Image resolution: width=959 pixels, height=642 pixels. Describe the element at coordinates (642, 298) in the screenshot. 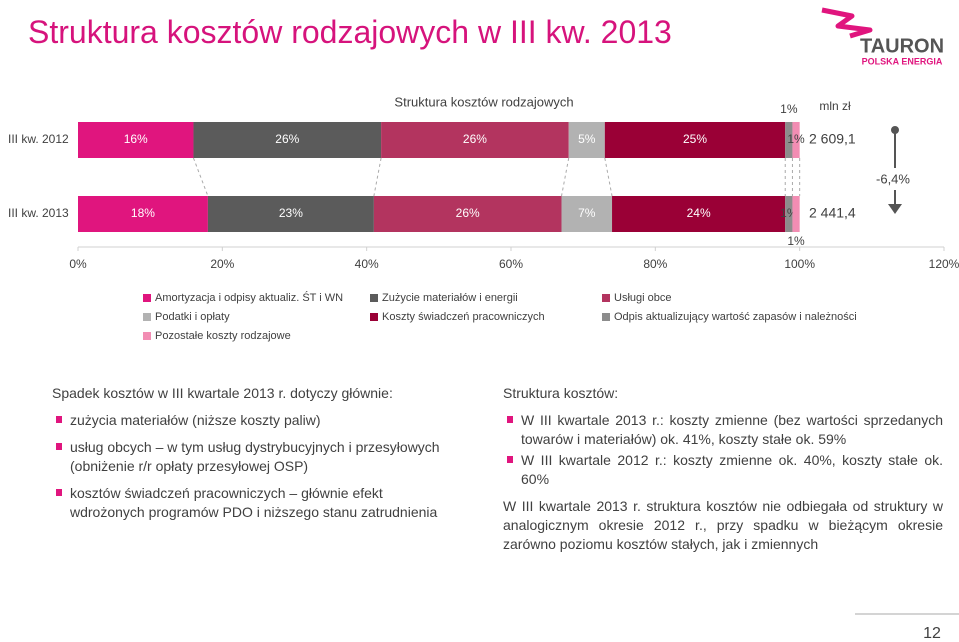

I see `legend-label: Usługi obce` at that location.